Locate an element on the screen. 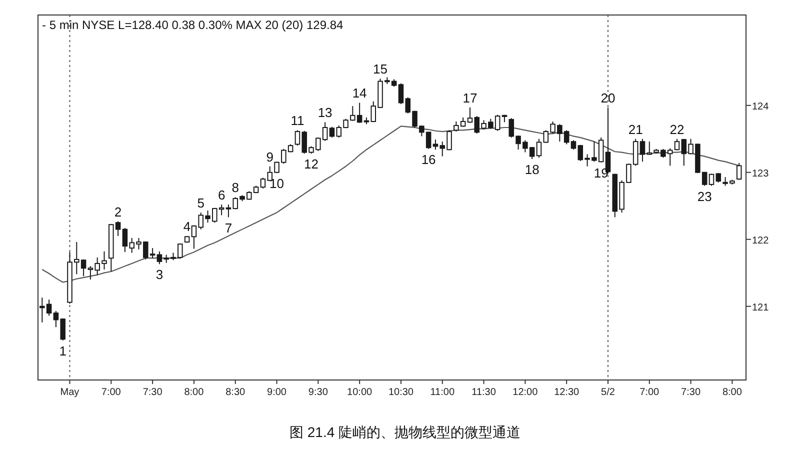 The width and height of the screenshot is (811, 470). x-tick-label: 11:30 is located at coordinates (484, 392).